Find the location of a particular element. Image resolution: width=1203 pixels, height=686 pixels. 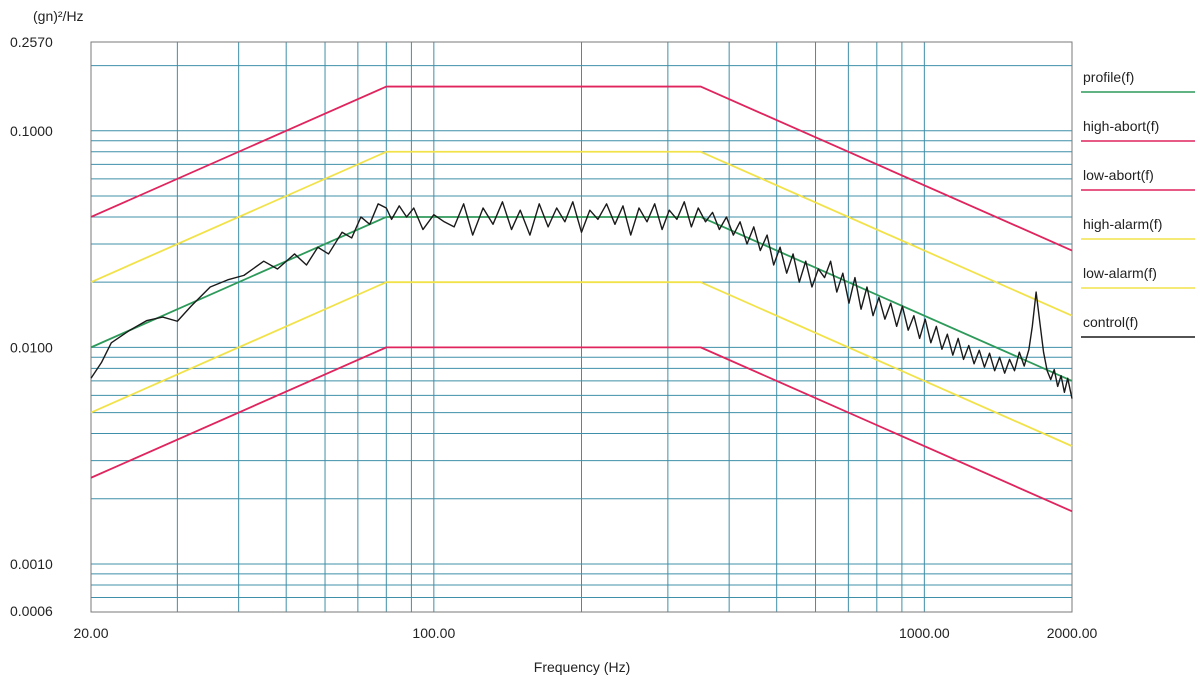

legend-label-low-alarm: low-alarm(f) is located at coordinates (1120, 273).